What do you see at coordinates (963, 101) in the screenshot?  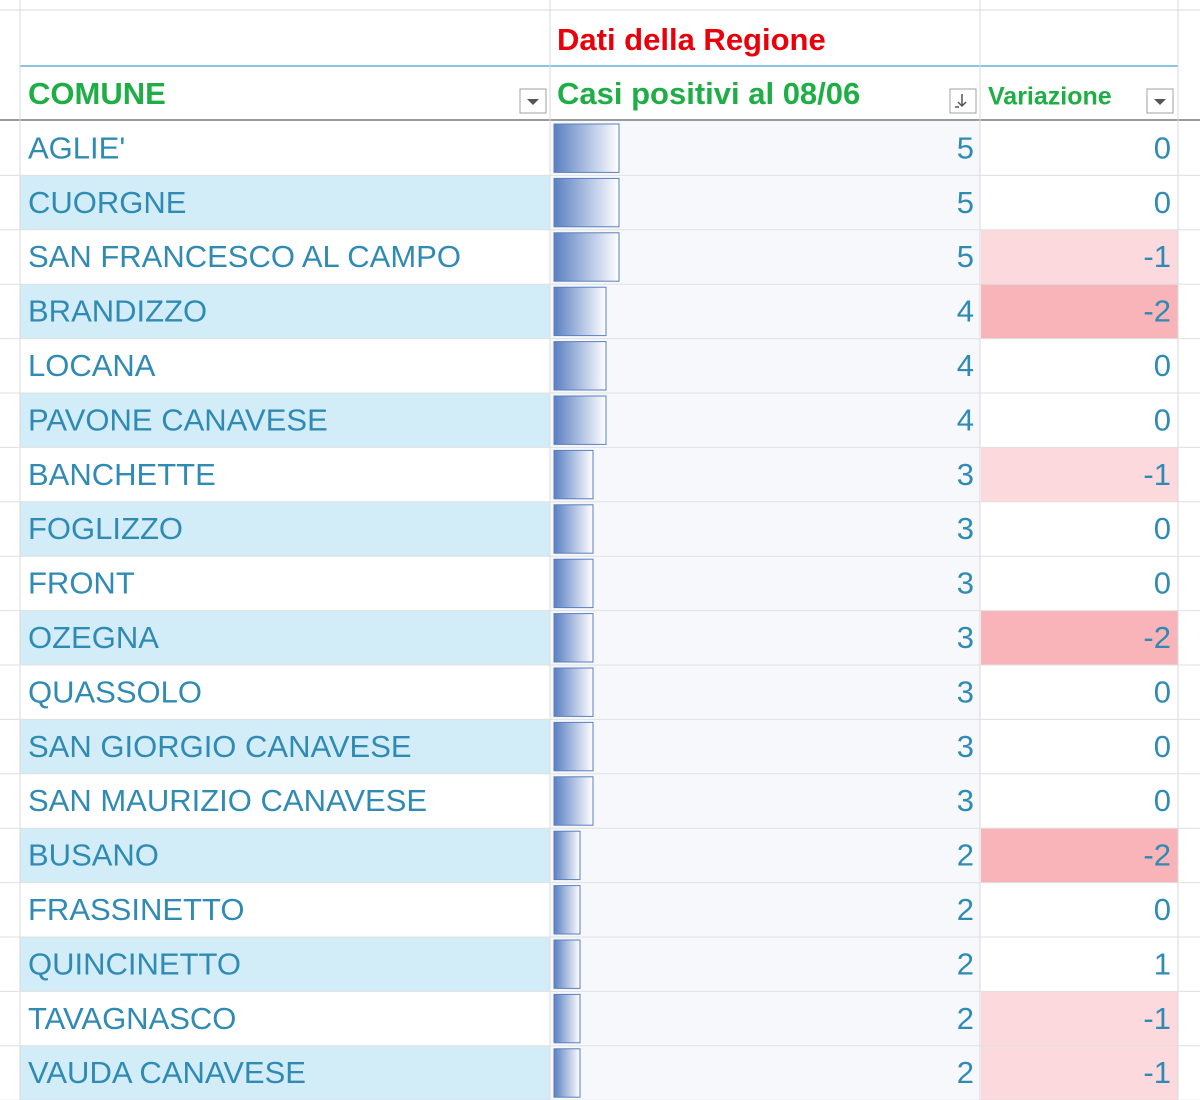 I see `sort-filter-button` at bounding box center [963, 101].